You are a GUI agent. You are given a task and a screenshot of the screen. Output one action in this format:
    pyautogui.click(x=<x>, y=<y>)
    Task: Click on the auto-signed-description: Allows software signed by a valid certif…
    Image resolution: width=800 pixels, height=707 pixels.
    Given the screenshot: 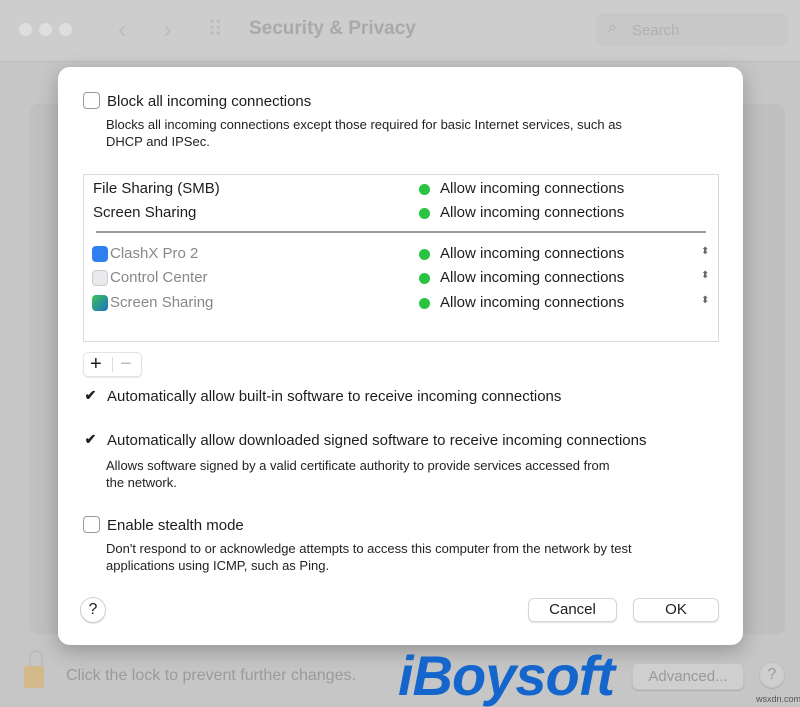 What is the action you would take?
    pyautogui.click(x=358, y=474)
    